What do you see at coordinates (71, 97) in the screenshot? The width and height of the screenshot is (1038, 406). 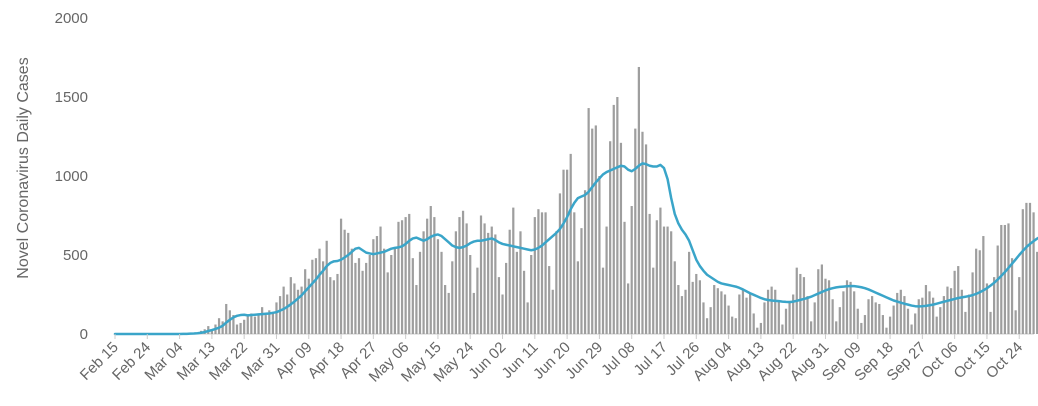 I see `y-tick-label: 1500` at bounding box center [71, 97].